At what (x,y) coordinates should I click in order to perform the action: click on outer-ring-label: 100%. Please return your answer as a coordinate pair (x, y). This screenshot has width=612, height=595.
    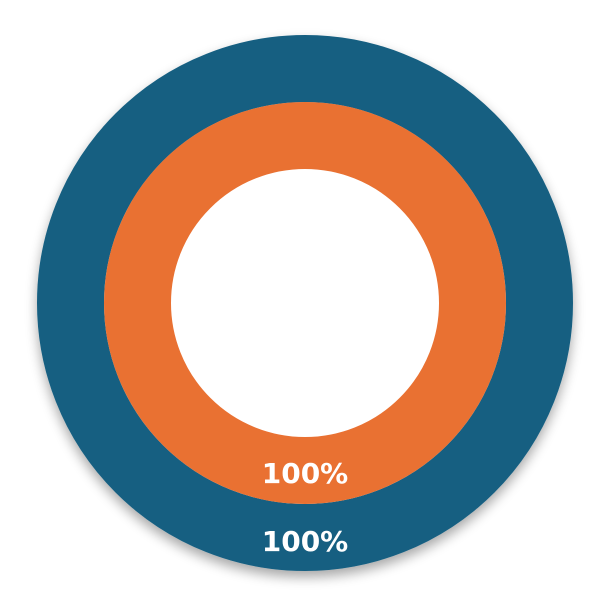
    Looking at the image, I should click on (305, 541).